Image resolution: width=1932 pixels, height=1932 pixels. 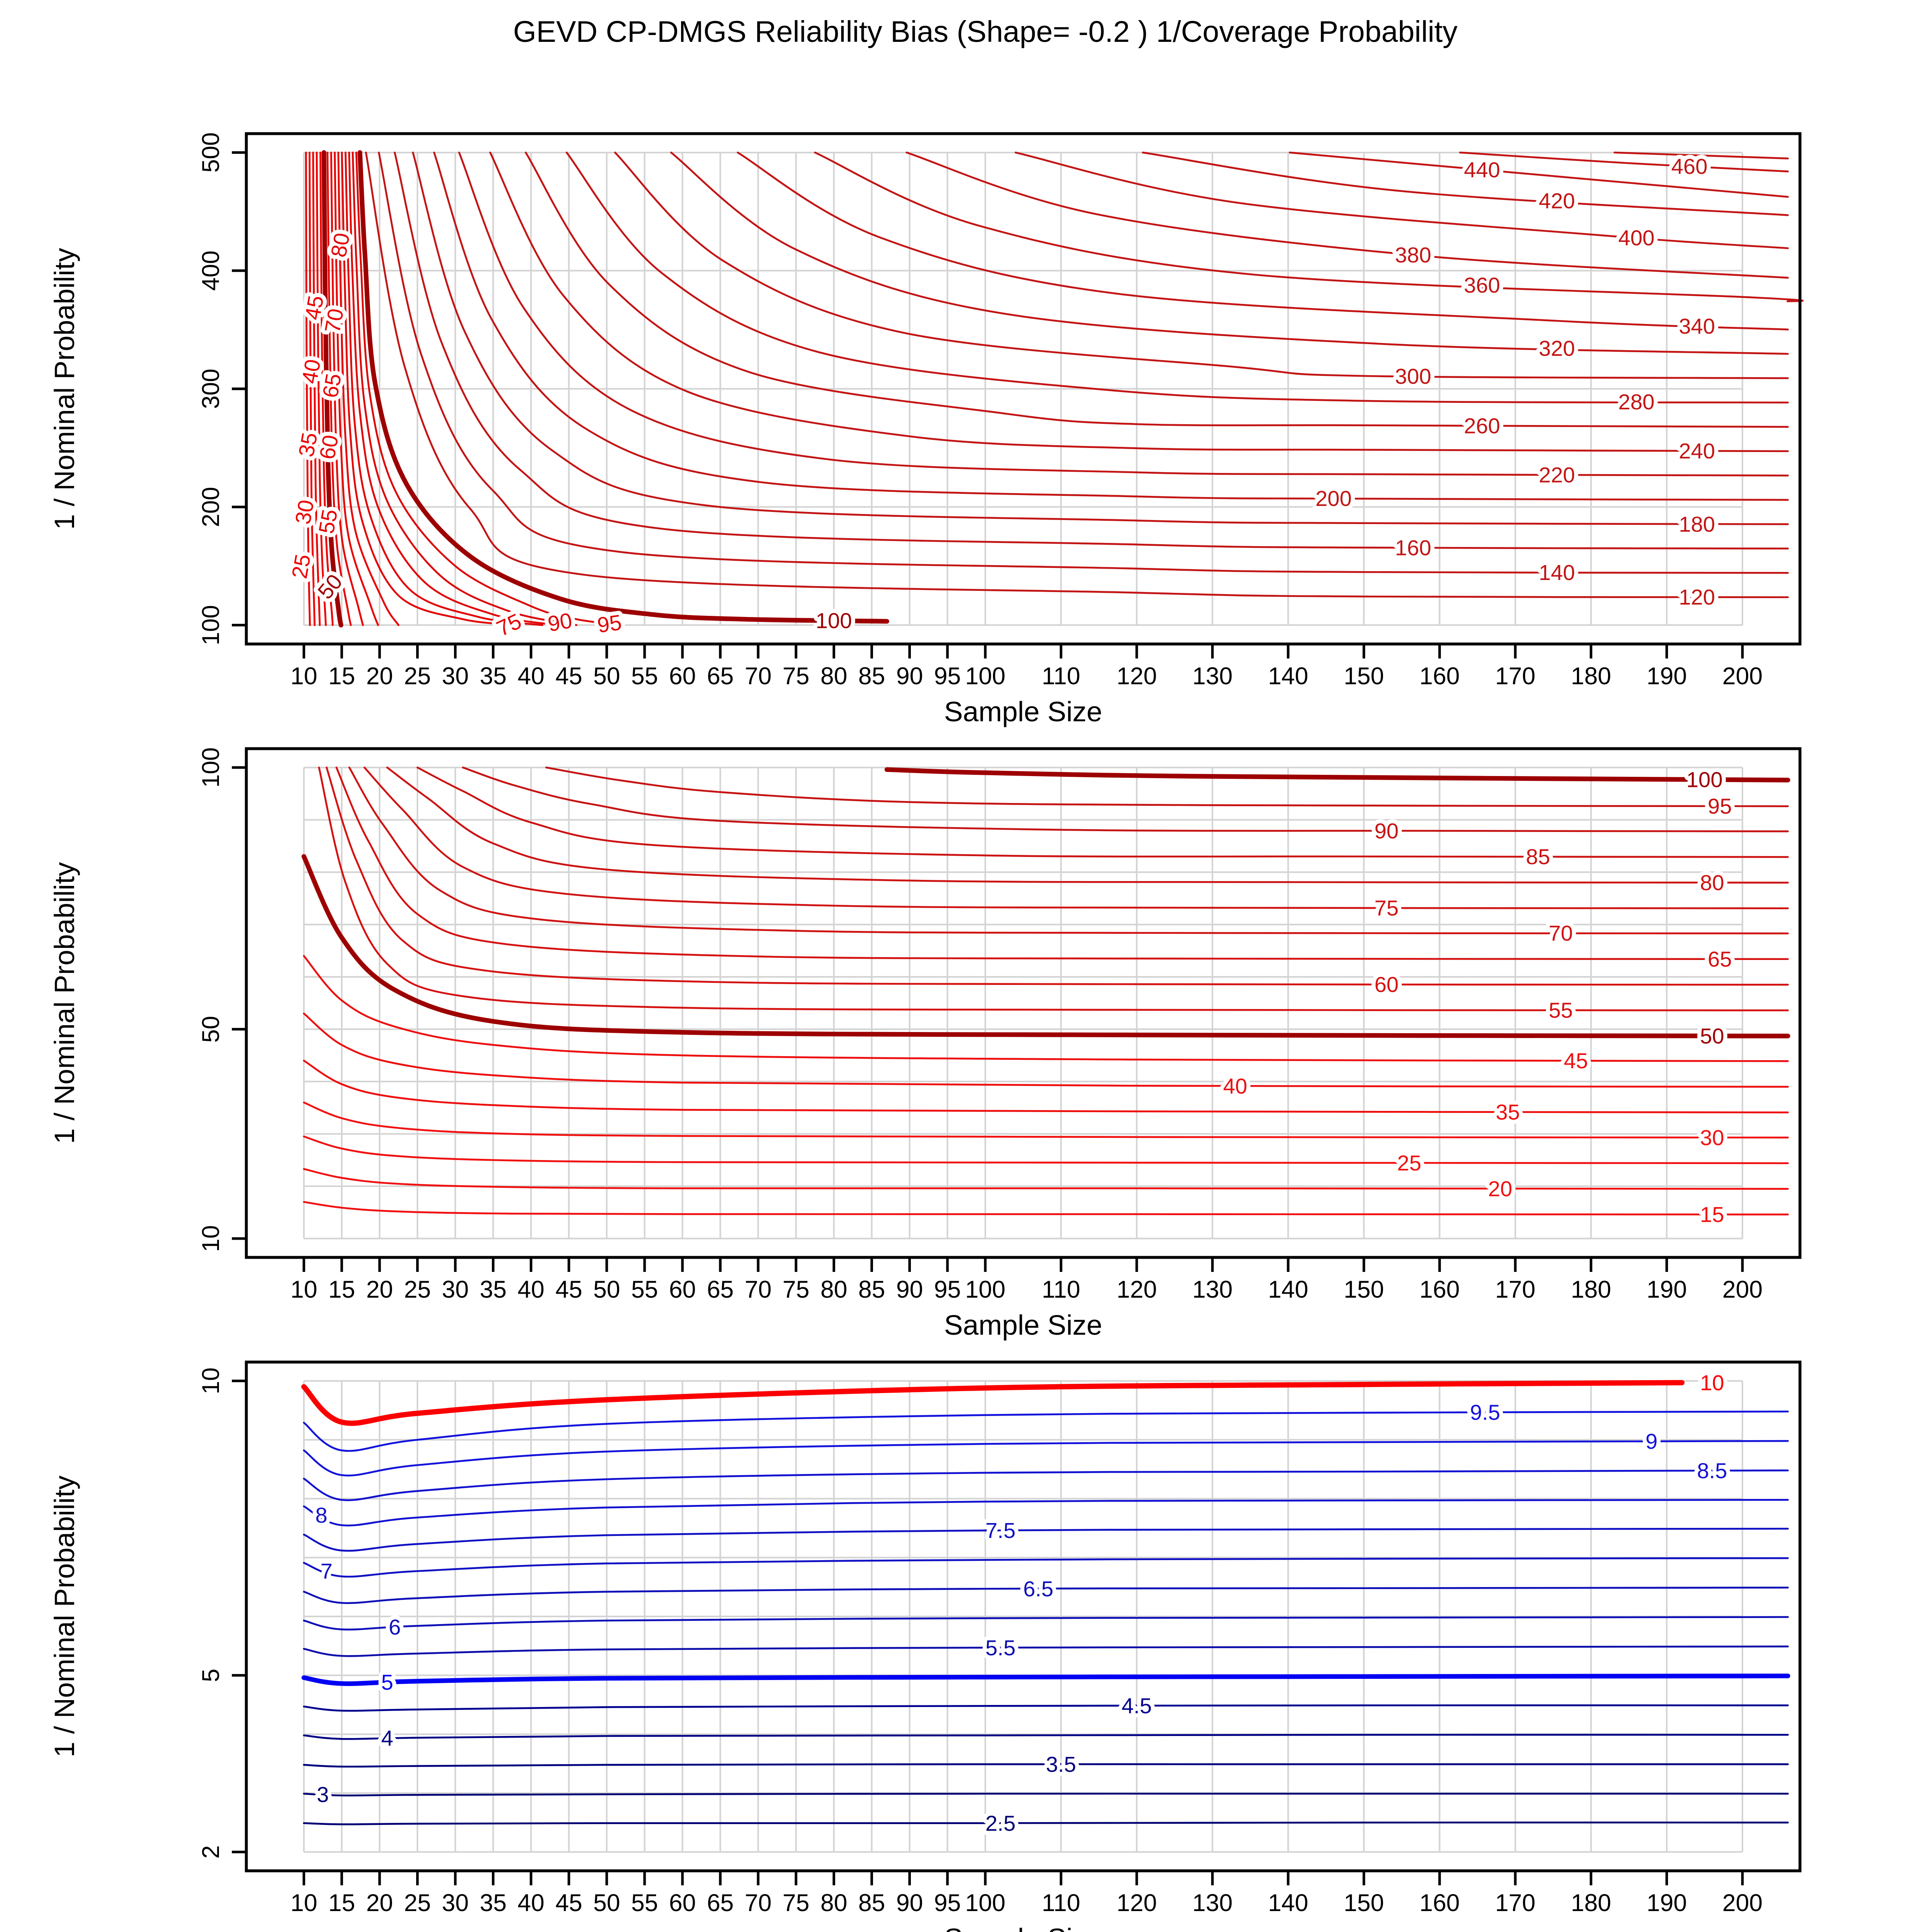 What do you see at coordinates (609, 624) in the screenshot?
I see `contour-label: 95` at bounding box center [609, 624].